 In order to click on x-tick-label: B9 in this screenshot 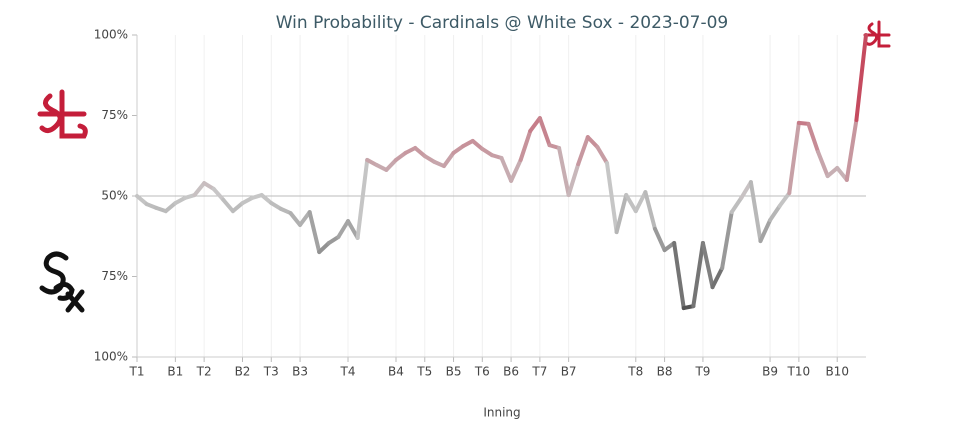, I will do `click(770, 372)`.